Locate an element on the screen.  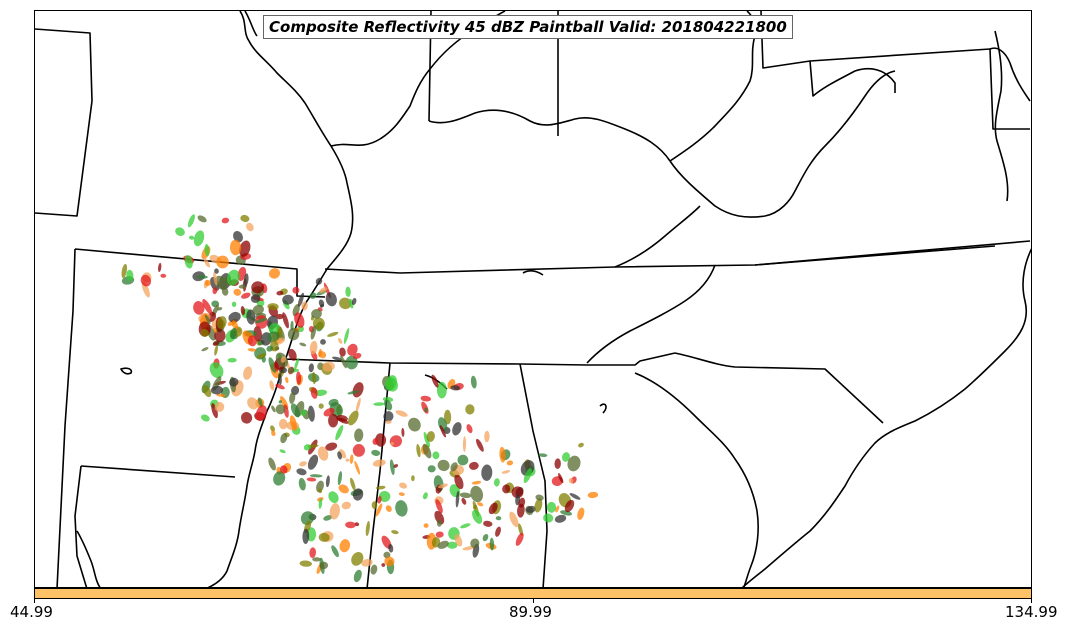
colorbar-tick-label-max: 134.99 is located at coordinates (1031, 612).